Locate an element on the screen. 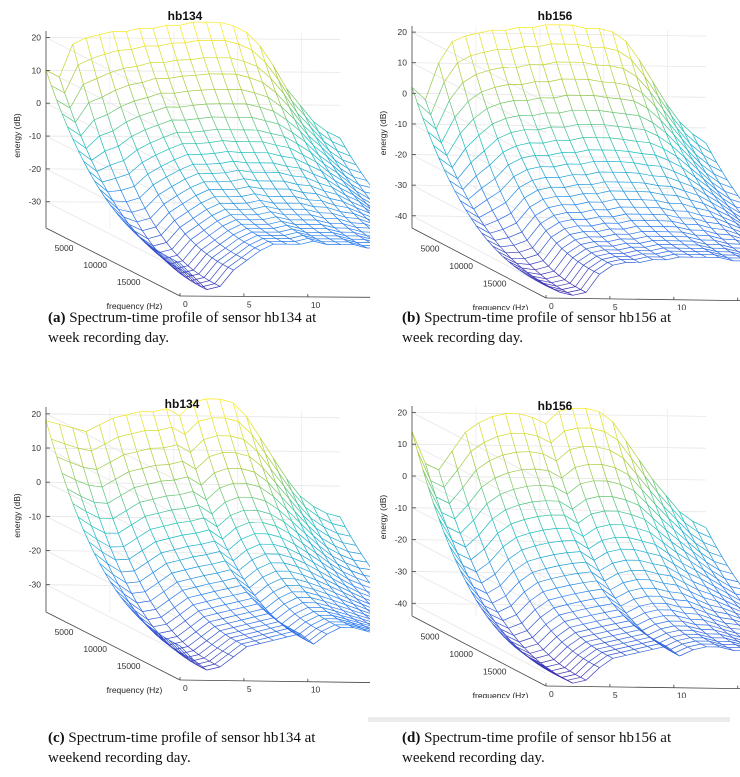 The width and height of the screenshot is (740, 777). caption-label-d: (d) is located at coordinates (411, 738).